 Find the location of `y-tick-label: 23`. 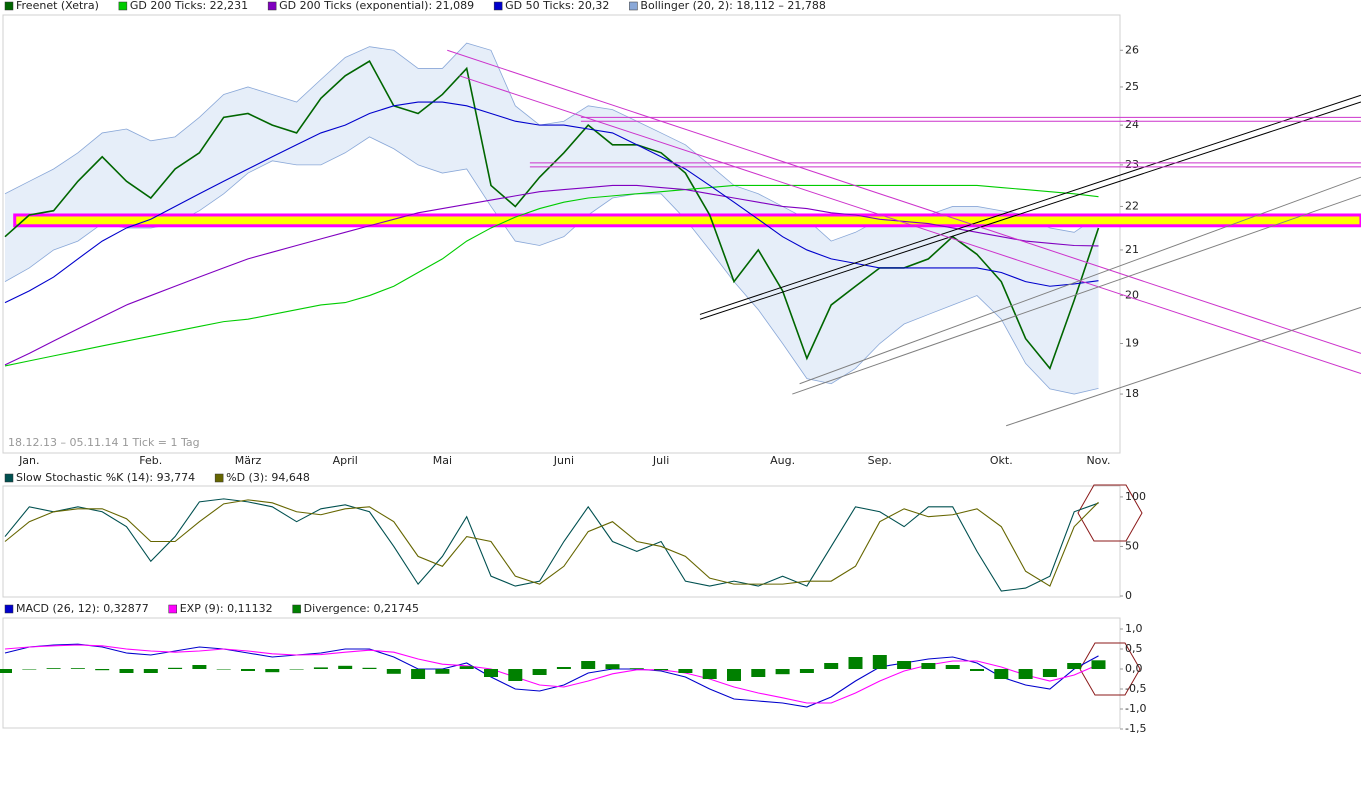

y-tick-label: 23 is located at coordinates (1132, 164).